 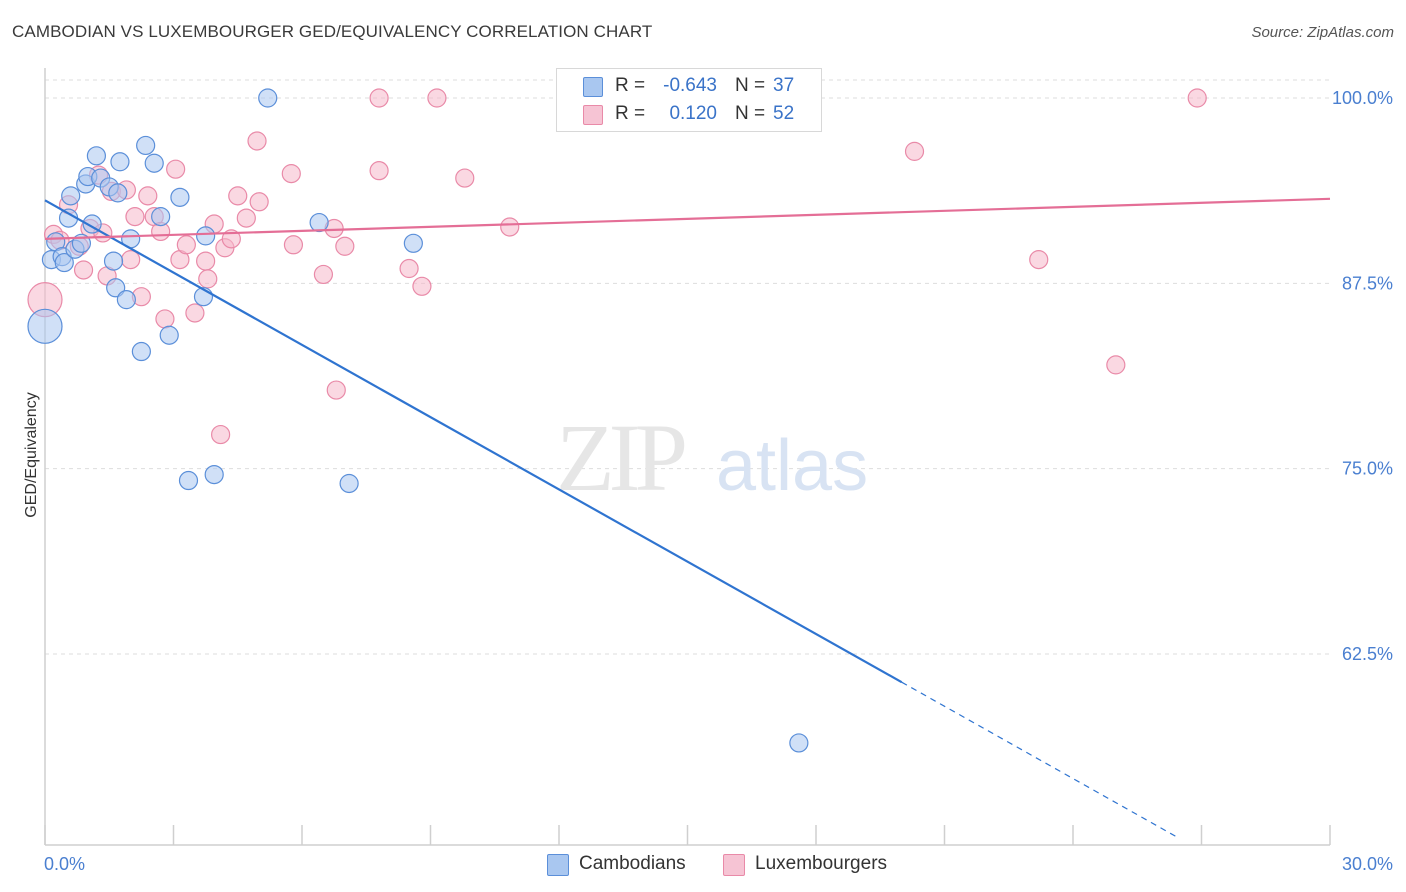 What do you see at coordinates (1367, 864) in the screenshot?
I see `x-tick-label: 30.0%` at bounding box center [1367, 864].